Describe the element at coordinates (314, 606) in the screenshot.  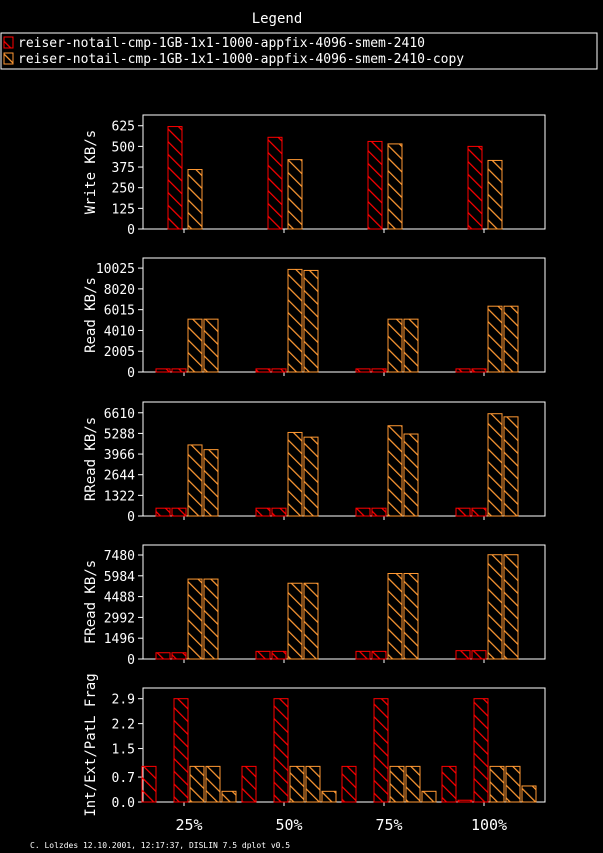
I see `panel-4: 0 1496 2992 4488 5984 7480 FRead KB/s` at that location.